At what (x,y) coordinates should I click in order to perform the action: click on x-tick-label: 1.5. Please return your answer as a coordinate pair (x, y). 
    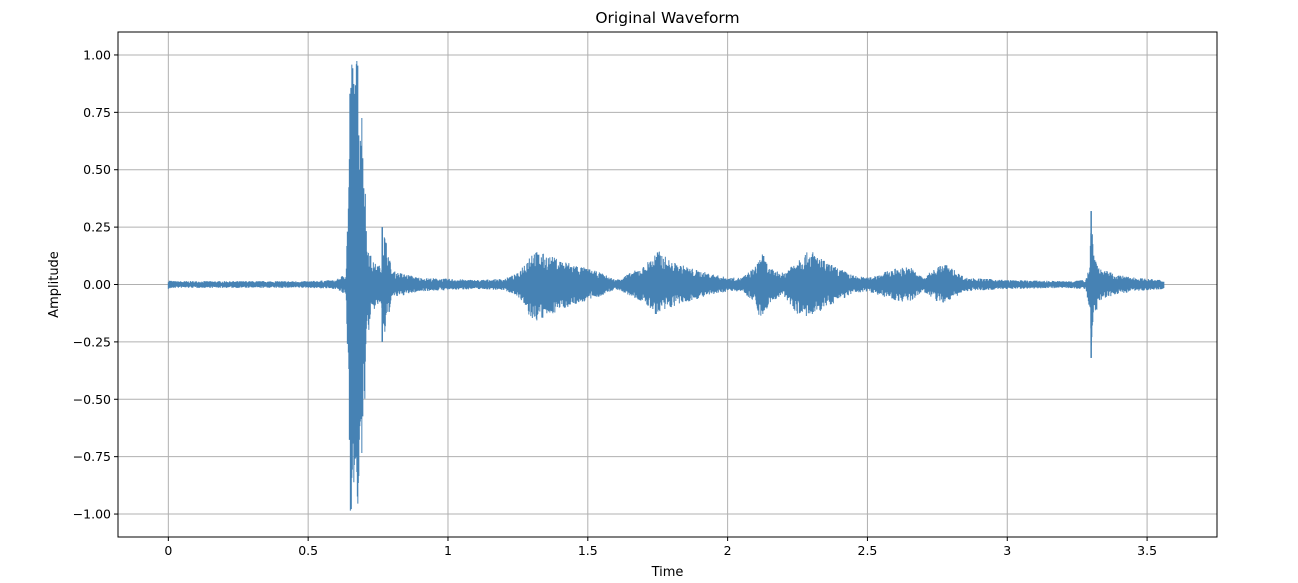
    Looking at the image, I should click on (588, 550).